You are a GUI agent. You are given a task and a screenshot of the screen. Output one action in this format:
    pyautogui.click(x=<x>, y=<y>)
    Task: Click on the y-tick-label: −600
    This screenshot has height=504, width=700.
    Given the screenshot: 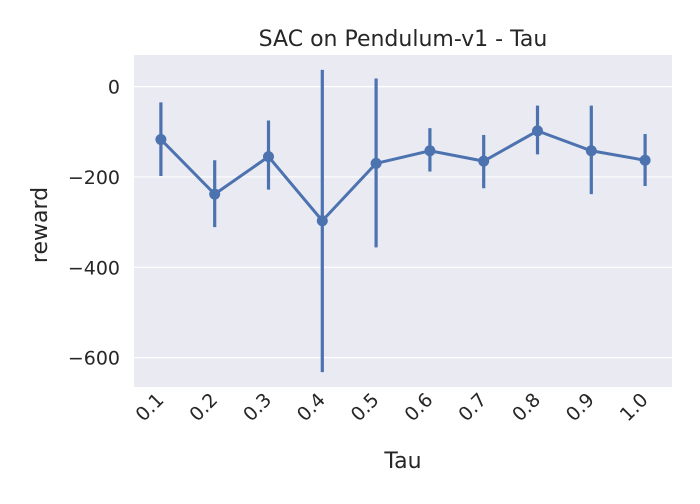 What is the action you would take?
    pyautogui.click(x=94, y=359)
    